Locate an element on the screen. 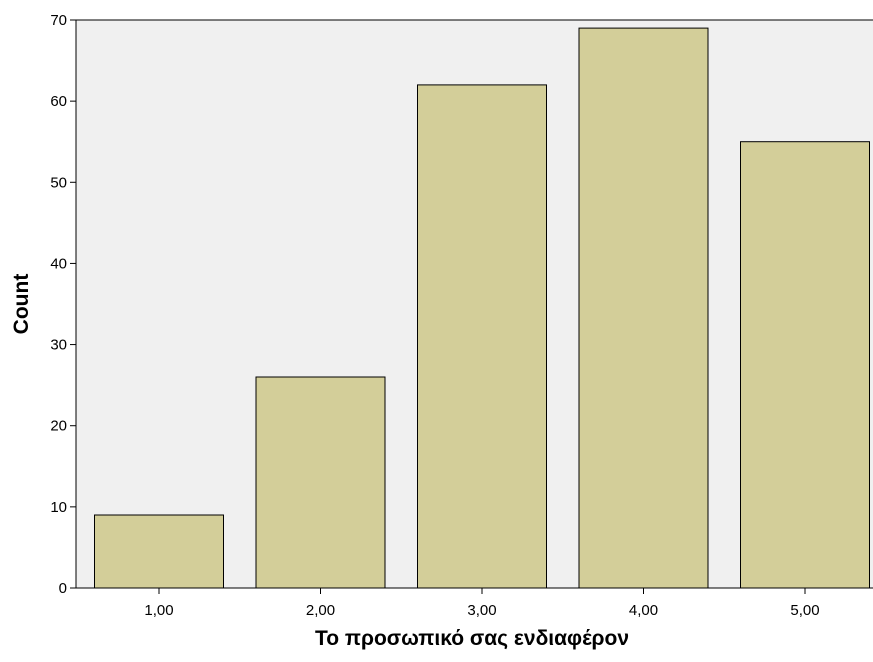 This screenshot has height=662, width=873. y-tick-label: 50 is located at coordinates (58, 182).